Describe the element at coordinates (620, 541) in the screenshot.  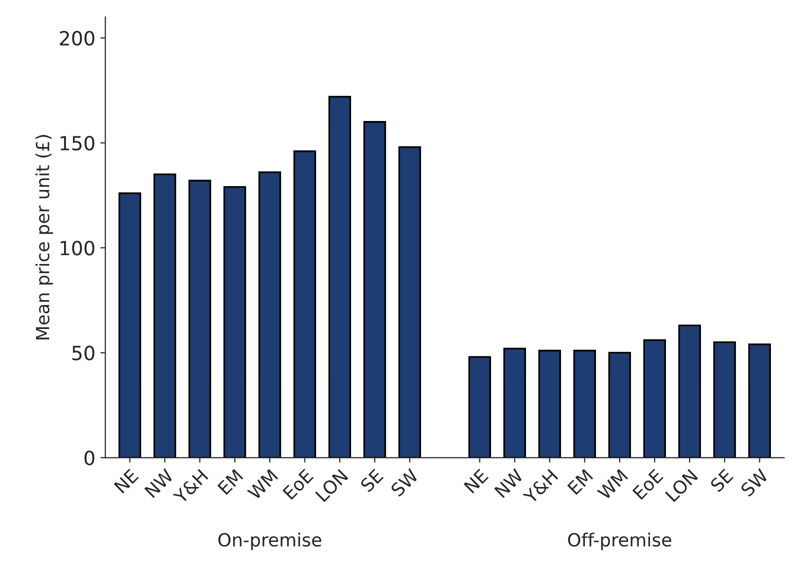
I see `text: Off-premise` at that location.